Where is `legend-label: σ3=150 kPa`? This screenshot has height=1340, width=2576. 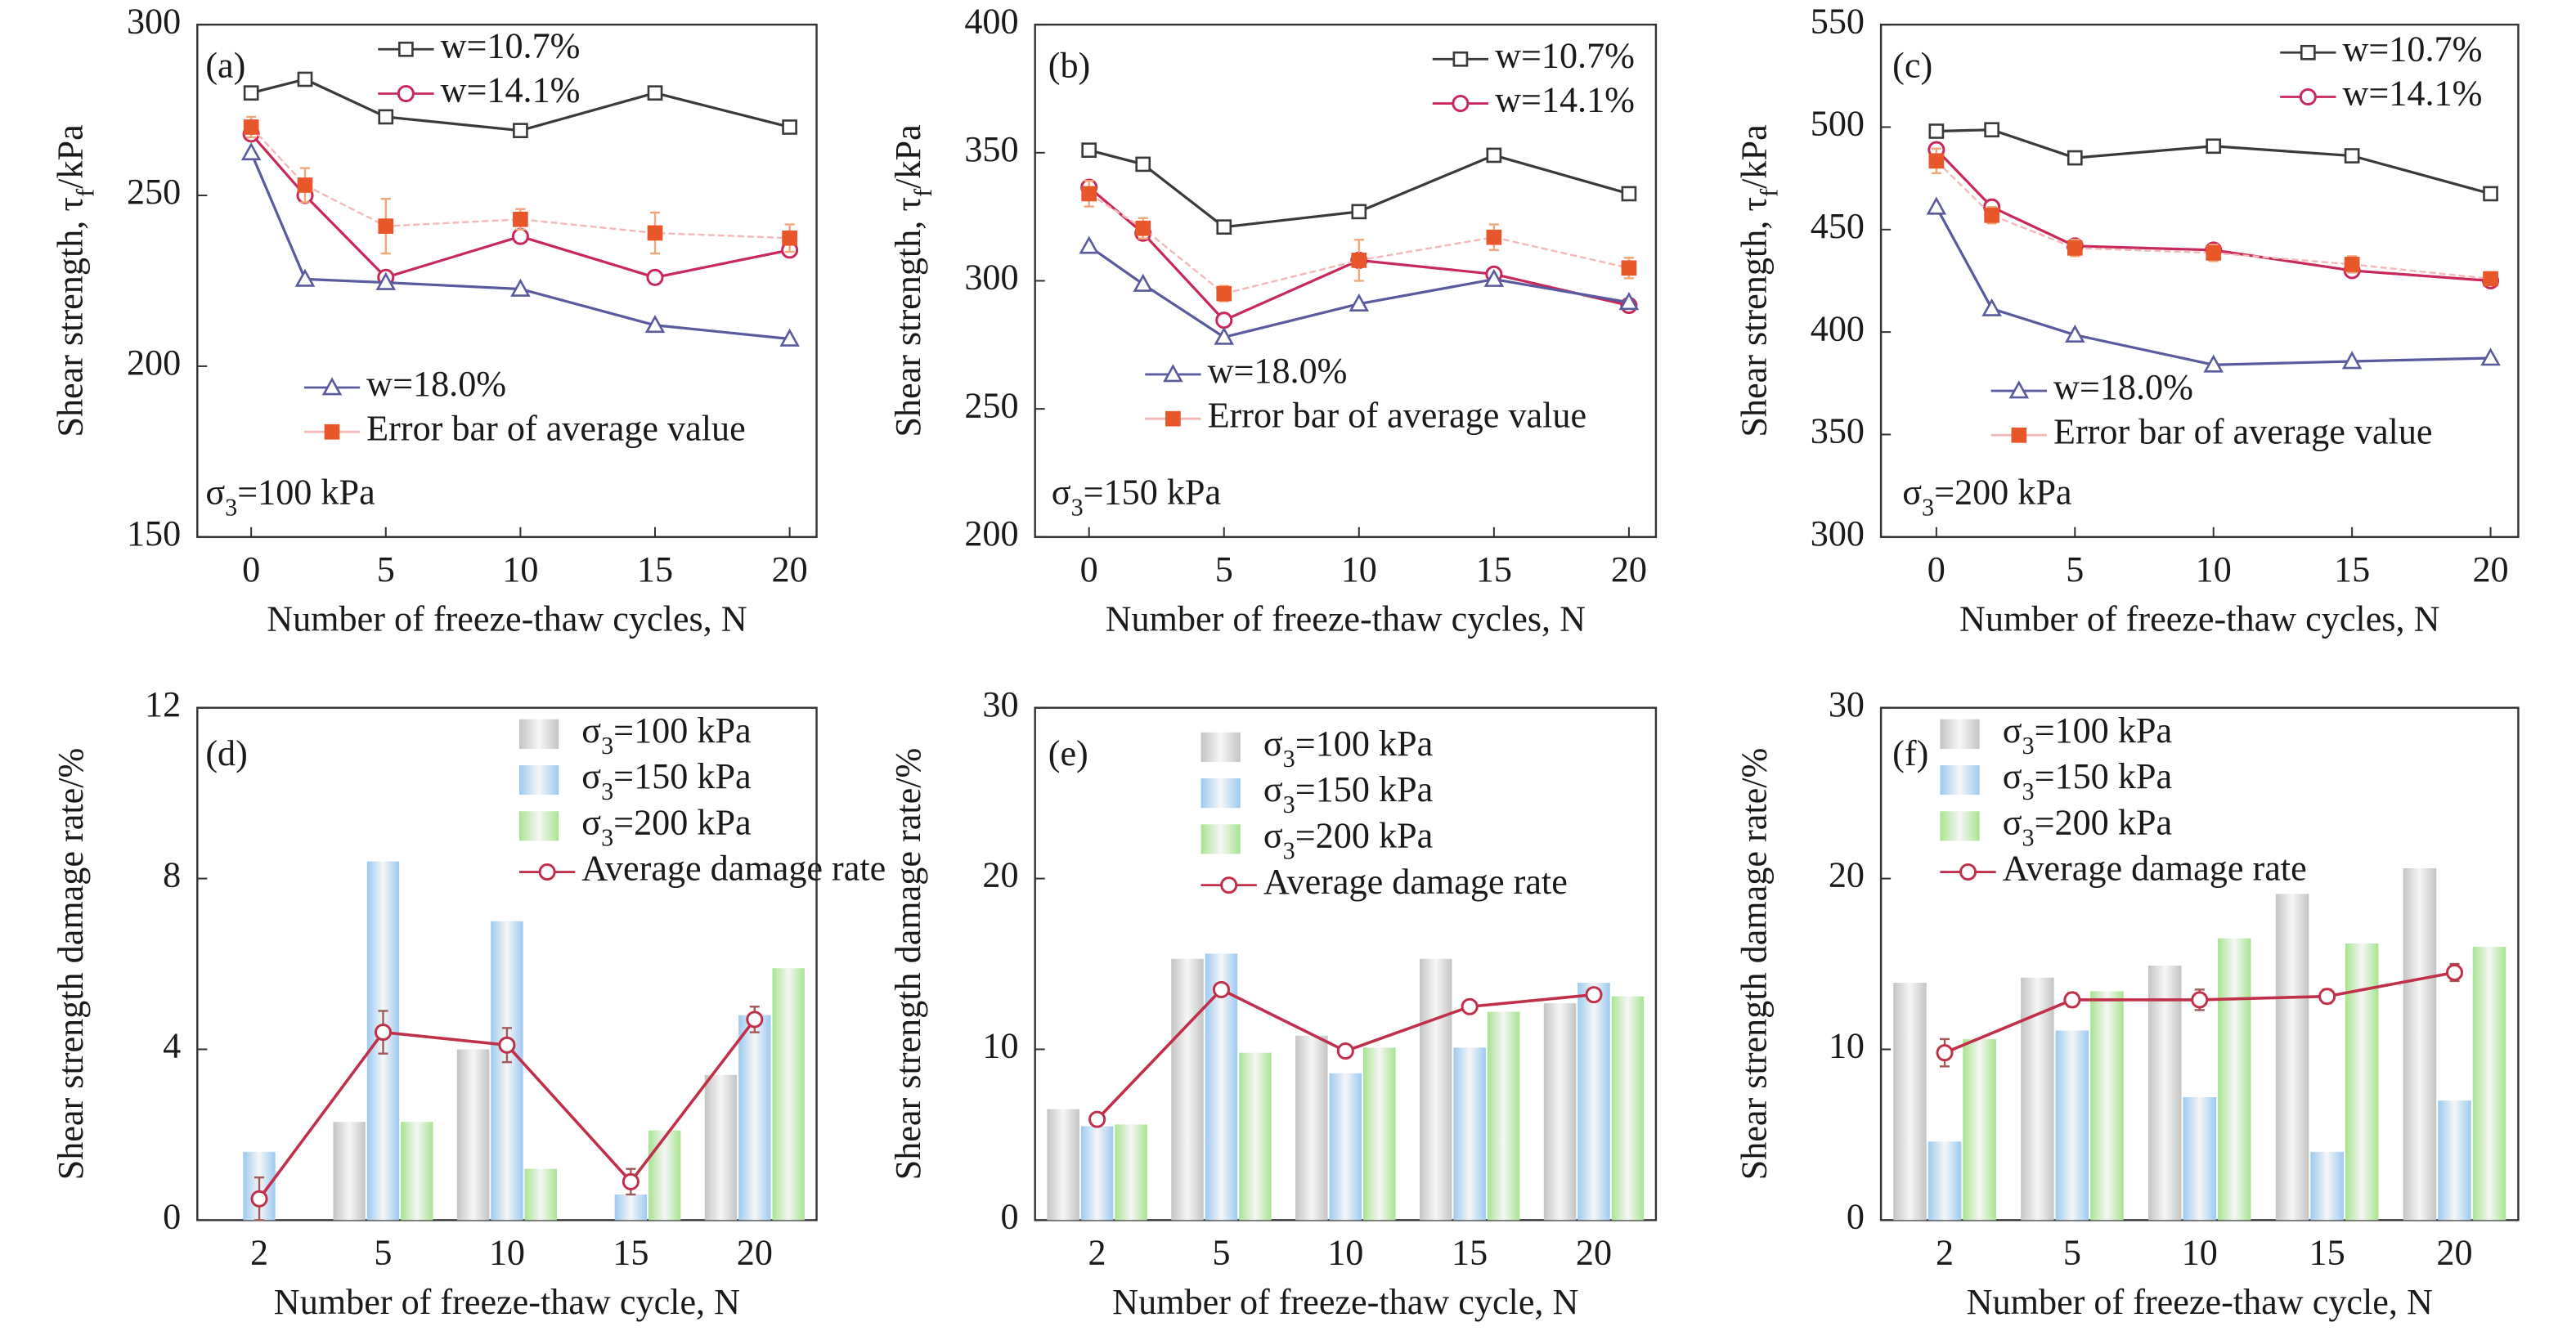 legend-label: σ3=150 kPa is located at coordinates (666, 780).